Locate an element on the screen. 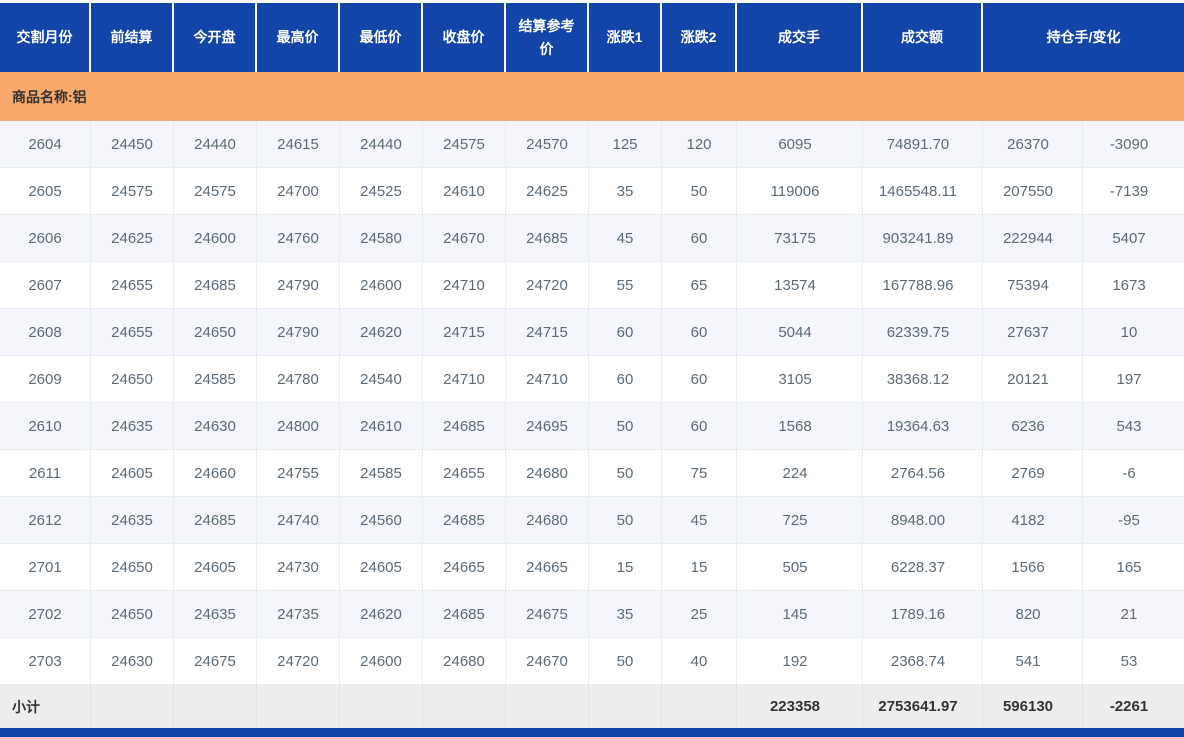 This screenshot has width=1184, height=737. cell-close: 24655 is located at coordinates (464, 473).